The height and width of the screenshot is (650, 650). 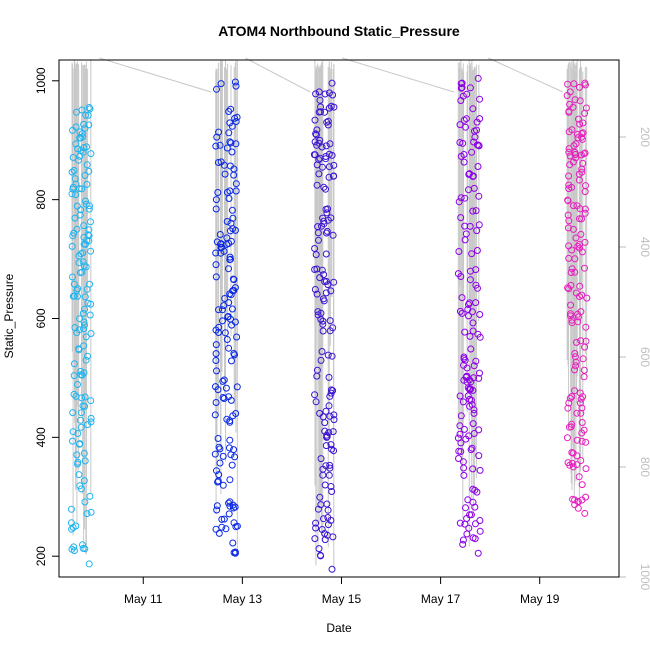 What do you see at coordinates (644, 467) in the screenshot?
I see `right-tick-label: 800` at bounding box center [644, 467].